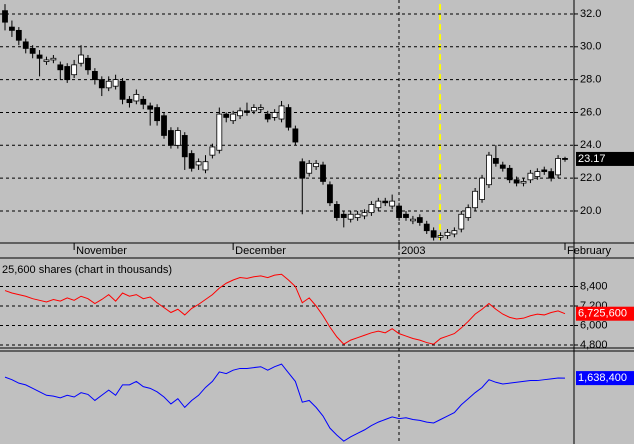 This screenshot has width=634, height=444. Describe the element at coordinates (101, 251) in the screenshot. I see `x-tick-label: November` at that location.